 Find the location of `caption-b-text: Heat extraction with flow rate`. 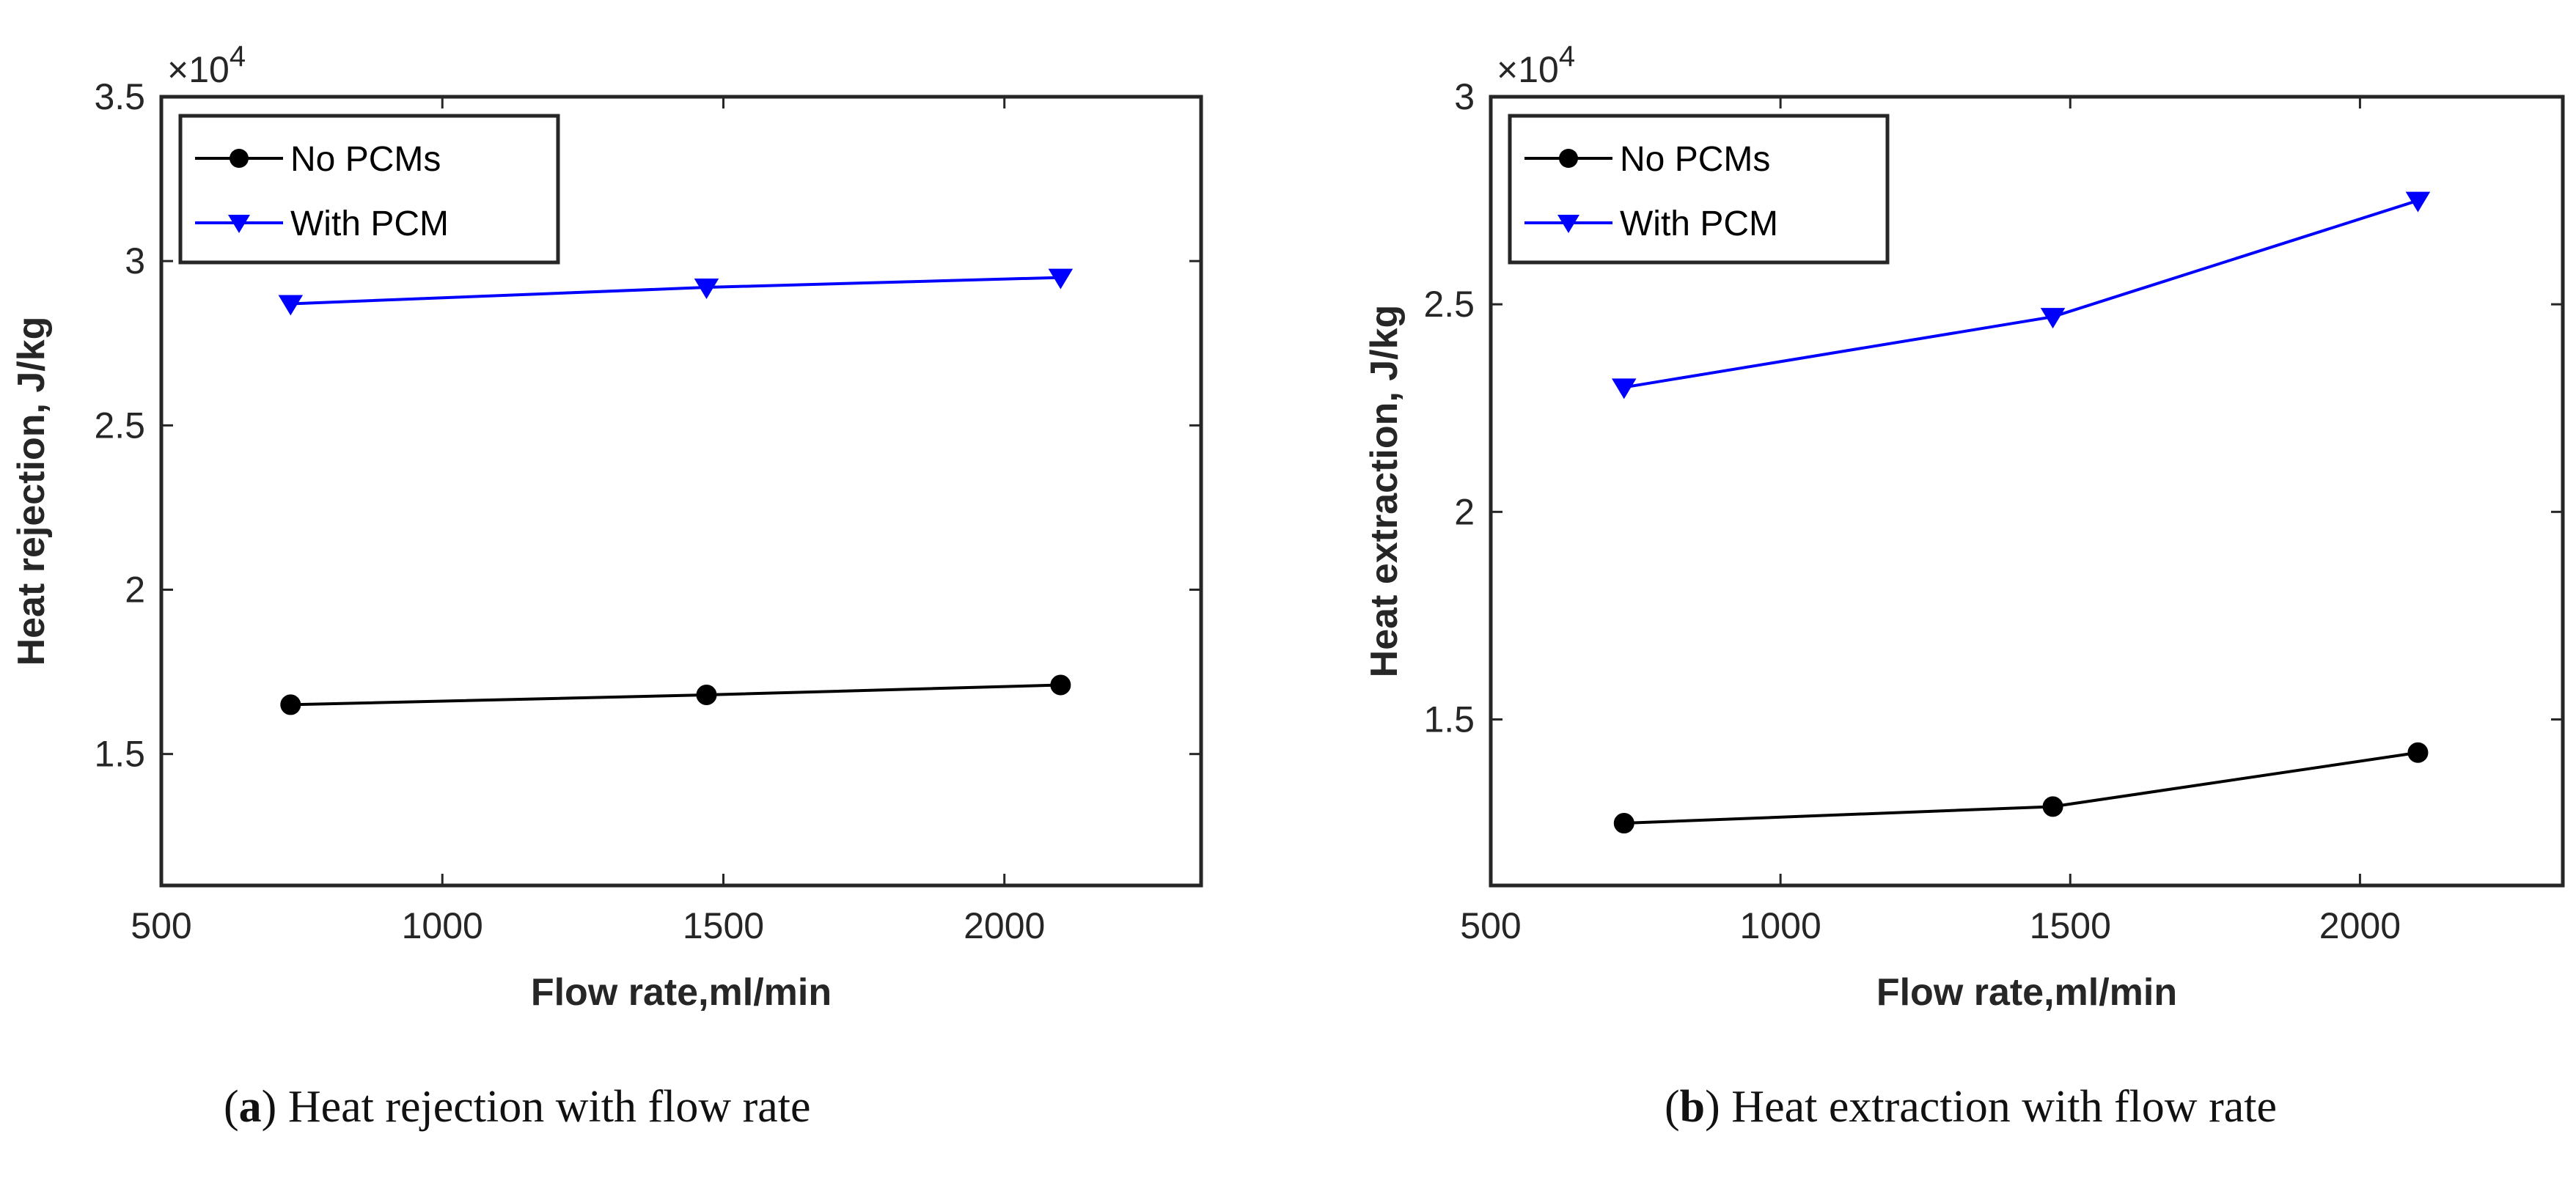

caption-b-text: Heat extraction with flow rate is located at coordinates (2004, 1107).